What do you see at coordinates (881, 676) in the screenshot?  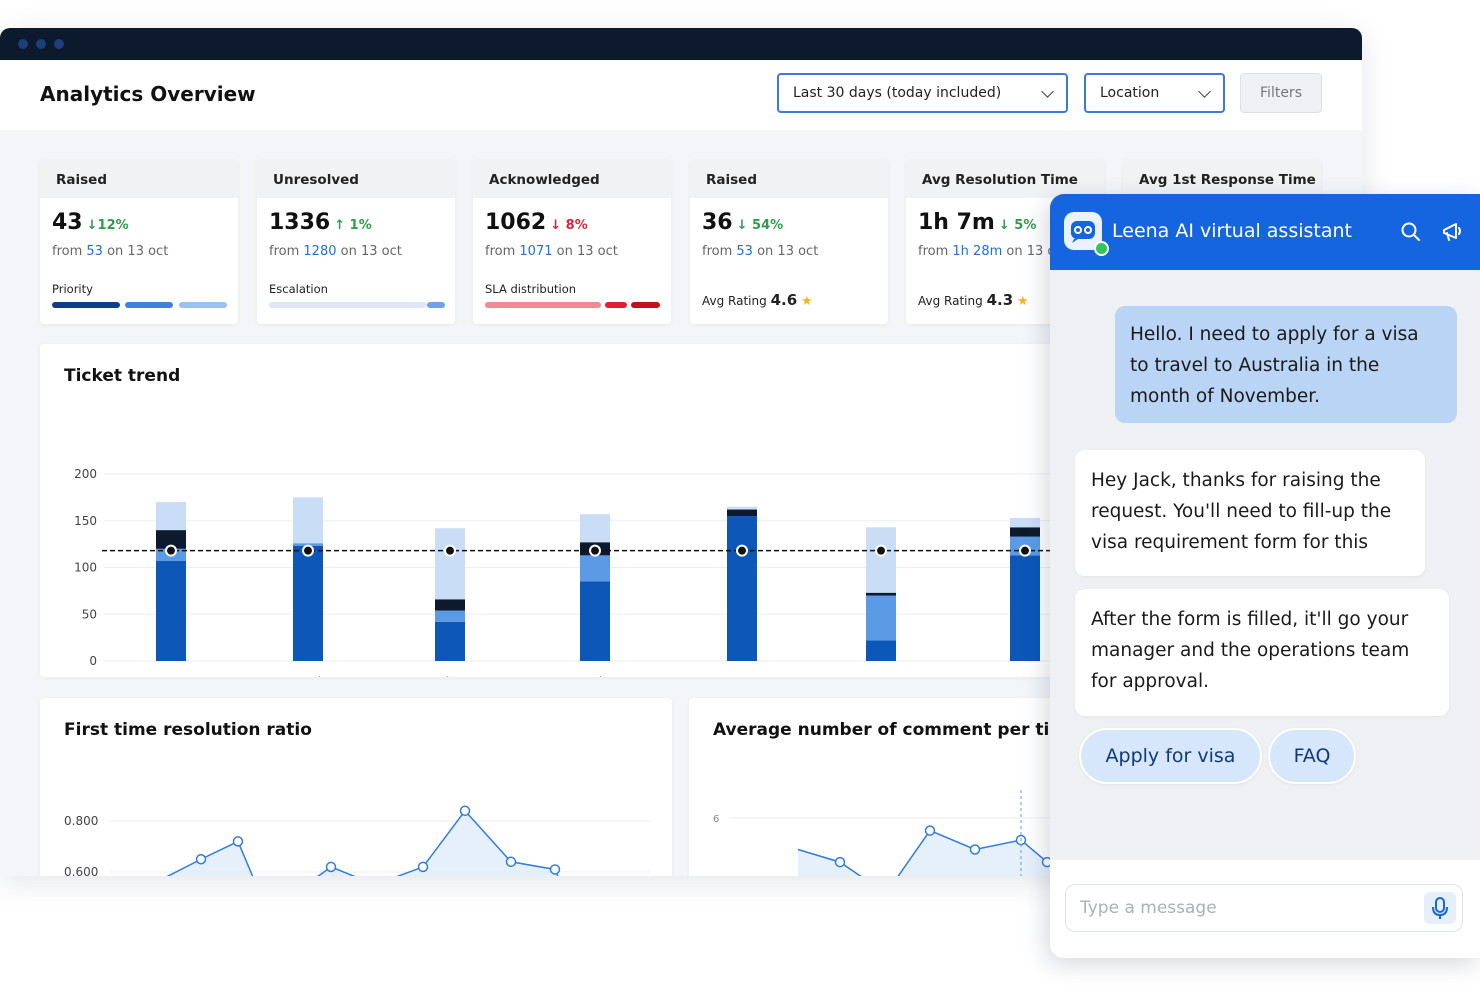 I see `x-tick-label: Sun` at bounding box center [881, 676].